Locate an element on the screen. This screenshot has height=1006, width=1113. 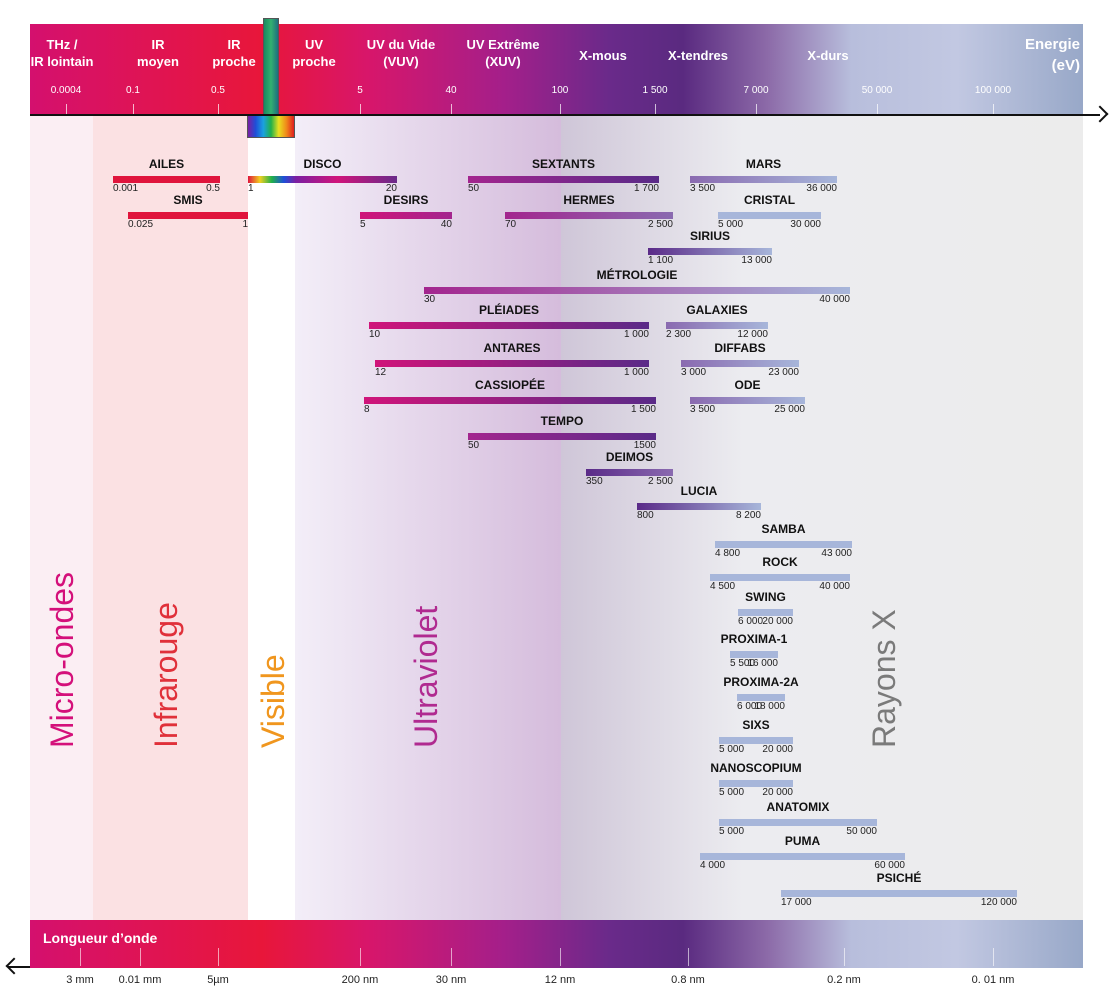
energy-tick-label: 100 is located at coordinates (560, 90).